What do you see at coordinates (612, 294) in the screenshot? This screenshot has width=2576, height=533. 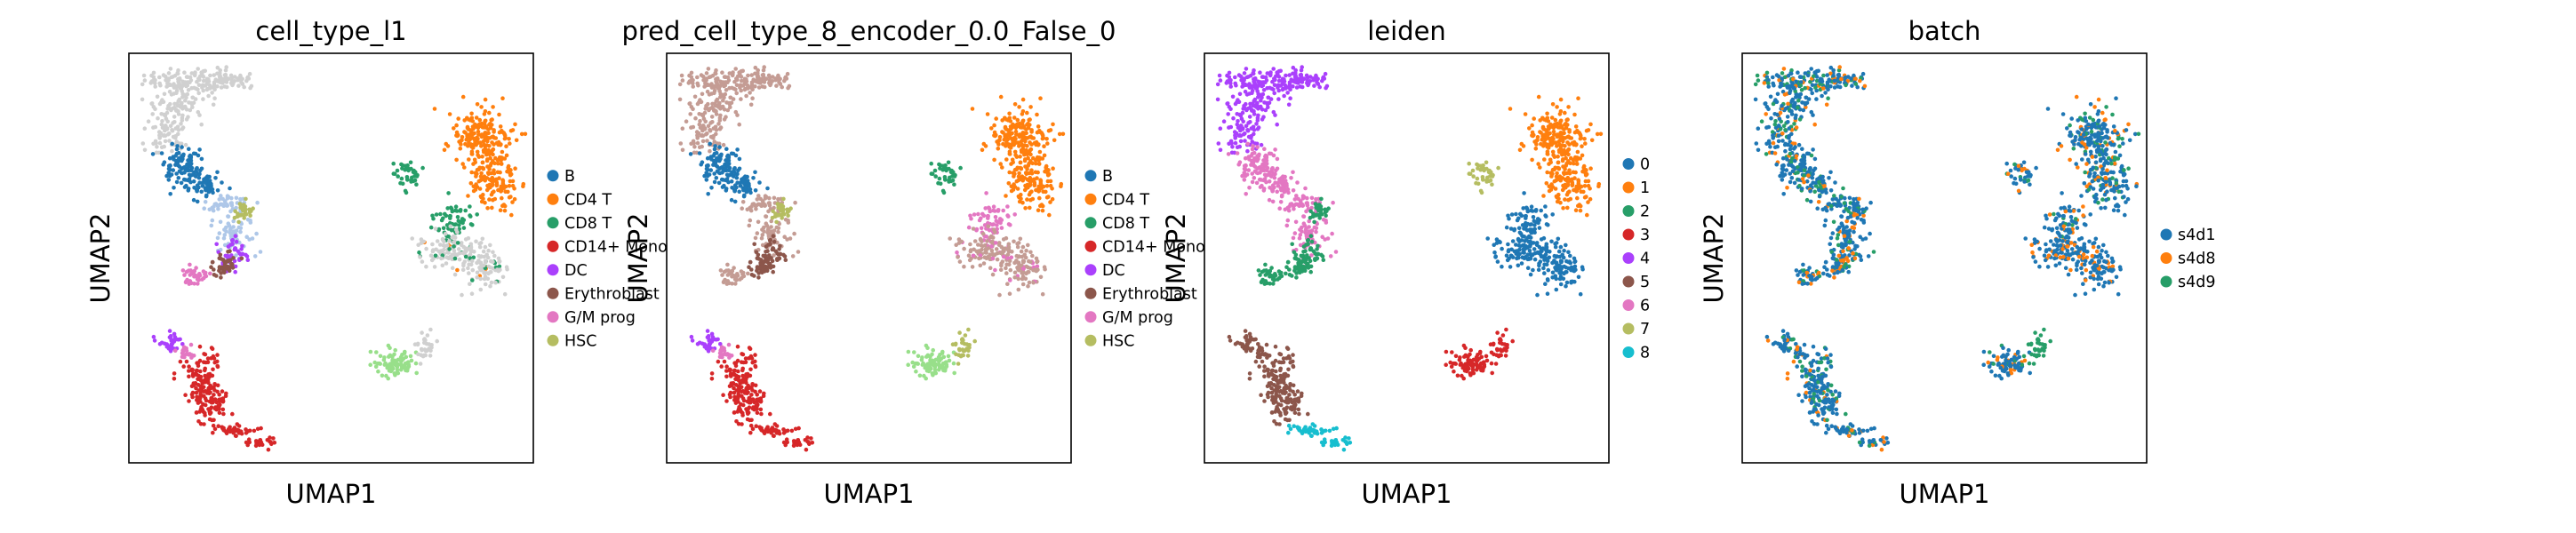 I see `legend-label: Erythroblast` at bounding box center [612, 294].